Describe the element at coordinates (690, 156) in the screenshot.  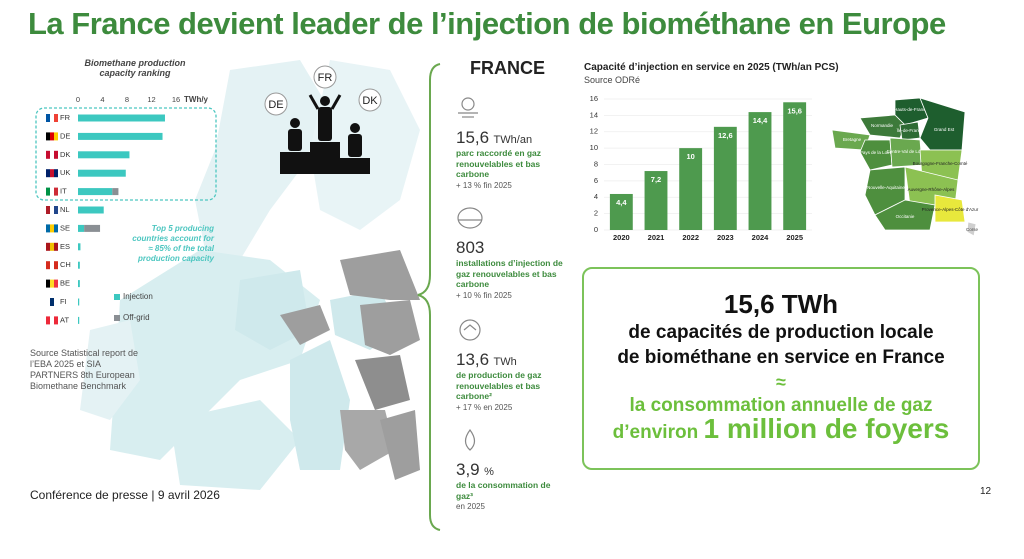
I see `value-label: 10` at that location.